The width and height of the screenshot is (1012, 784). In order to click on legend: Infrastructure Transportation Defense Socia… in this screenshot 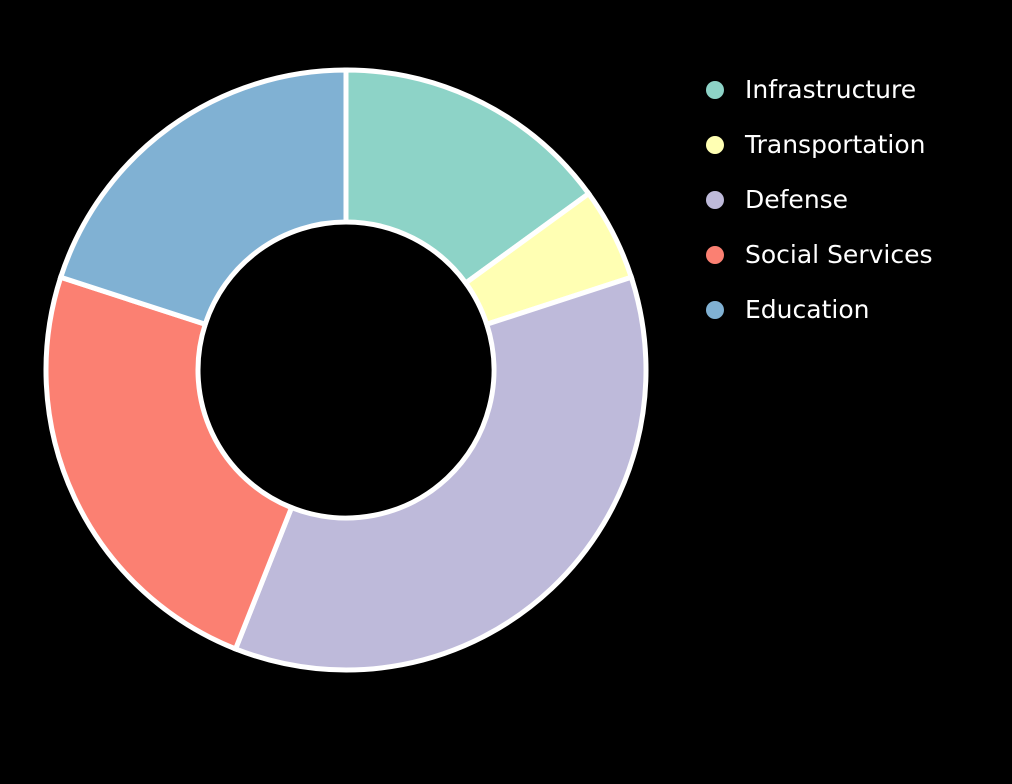, I will do `click(820, 199)`.